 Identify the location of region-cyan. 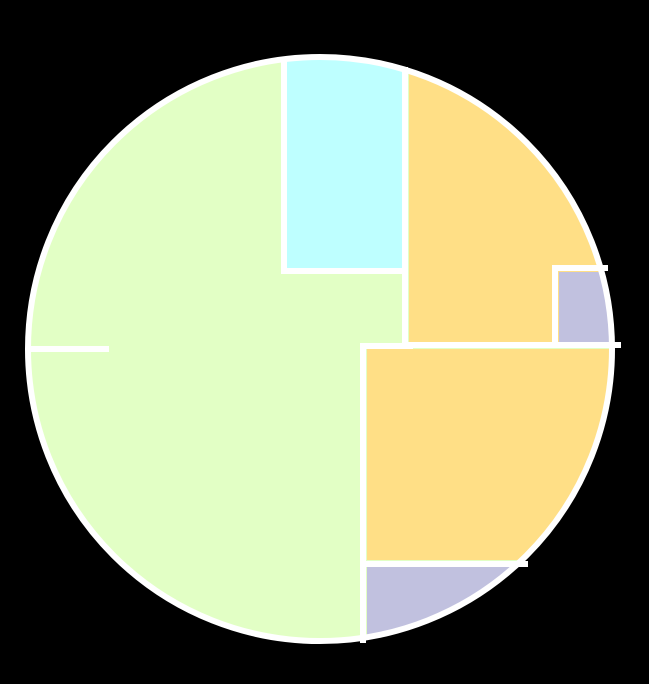
(344, 163).